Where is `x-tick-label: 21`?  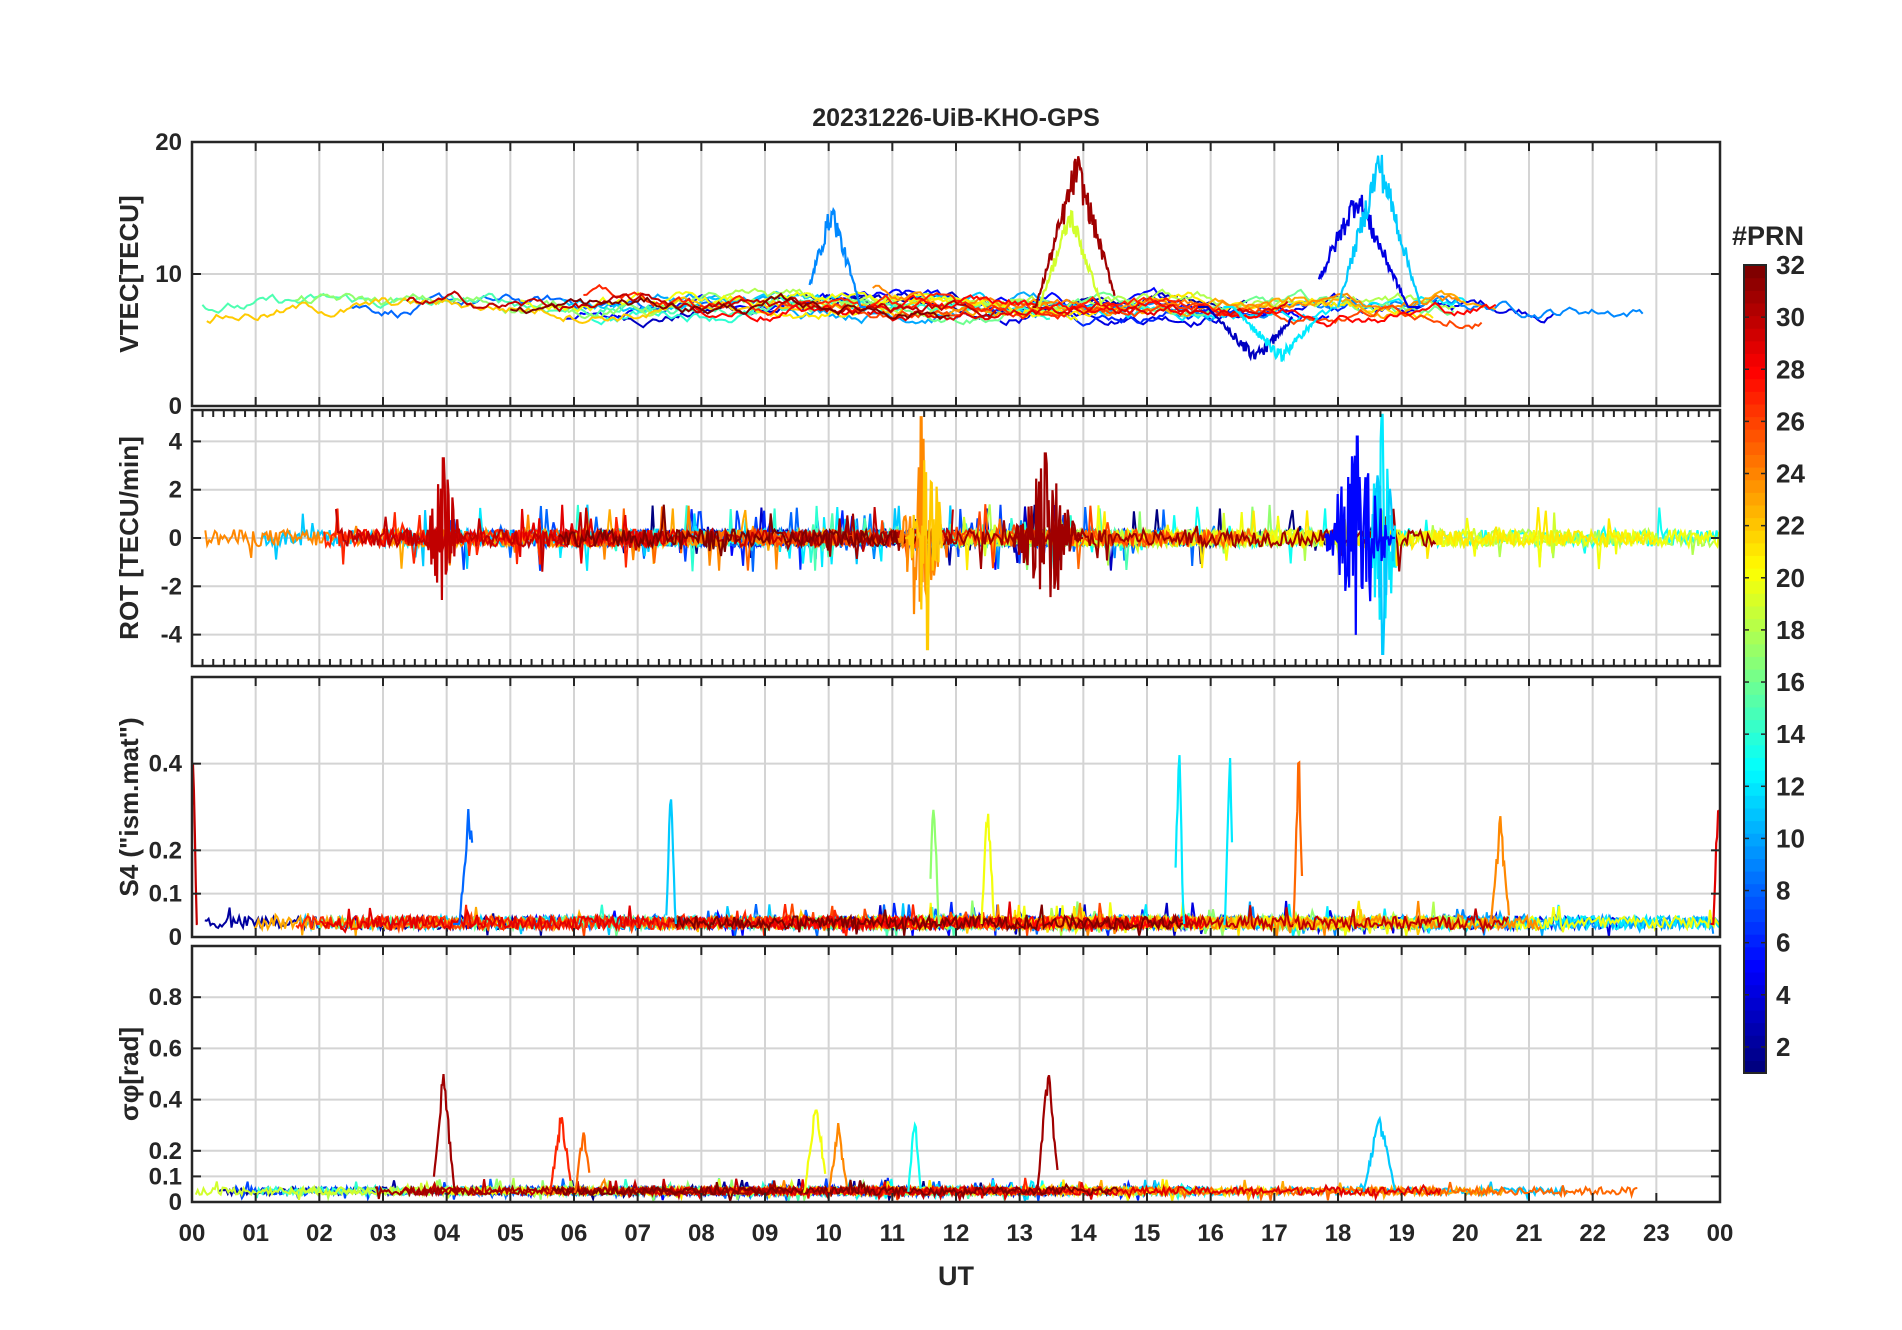 x-tick-label: 21 is located at coordinates (1529, 1233).